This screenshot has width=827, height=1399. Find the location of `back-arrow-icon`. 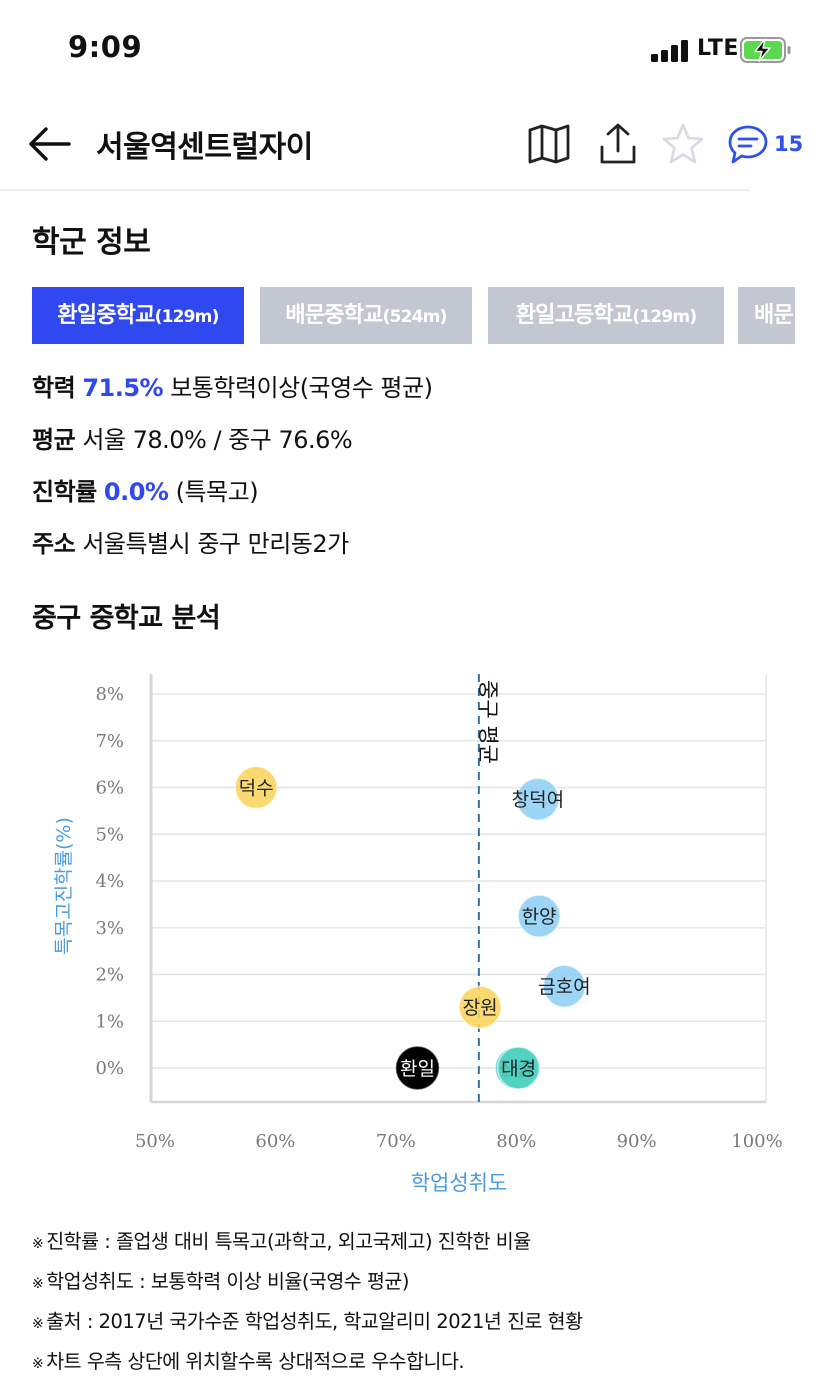

back-arrow-icon is located at coordinates (49, 144).